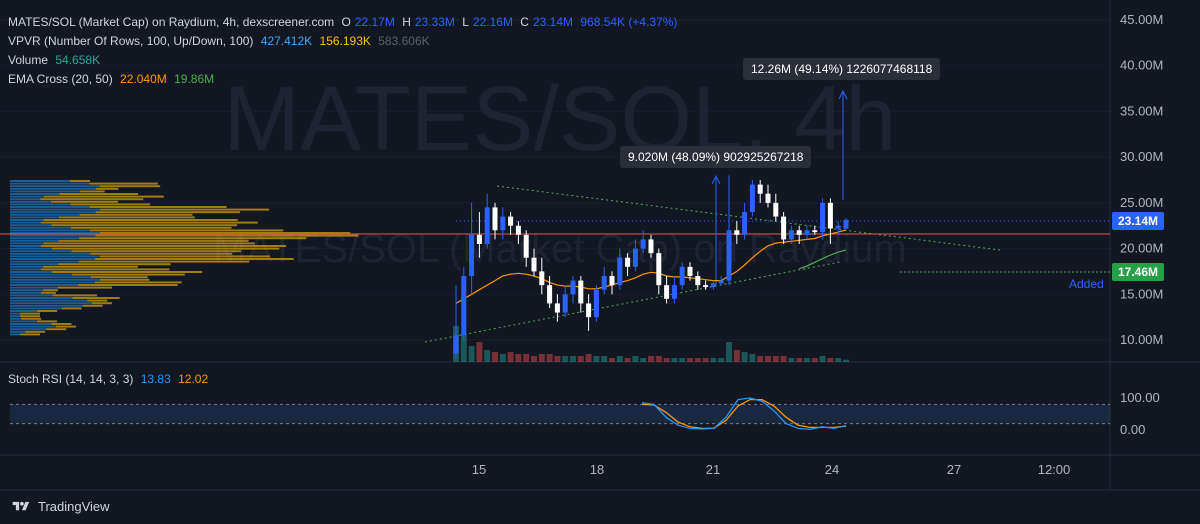  Describe the element at coordinates (78, 60) in the screenshot. I see `volume-value: 54.658K` at that location.